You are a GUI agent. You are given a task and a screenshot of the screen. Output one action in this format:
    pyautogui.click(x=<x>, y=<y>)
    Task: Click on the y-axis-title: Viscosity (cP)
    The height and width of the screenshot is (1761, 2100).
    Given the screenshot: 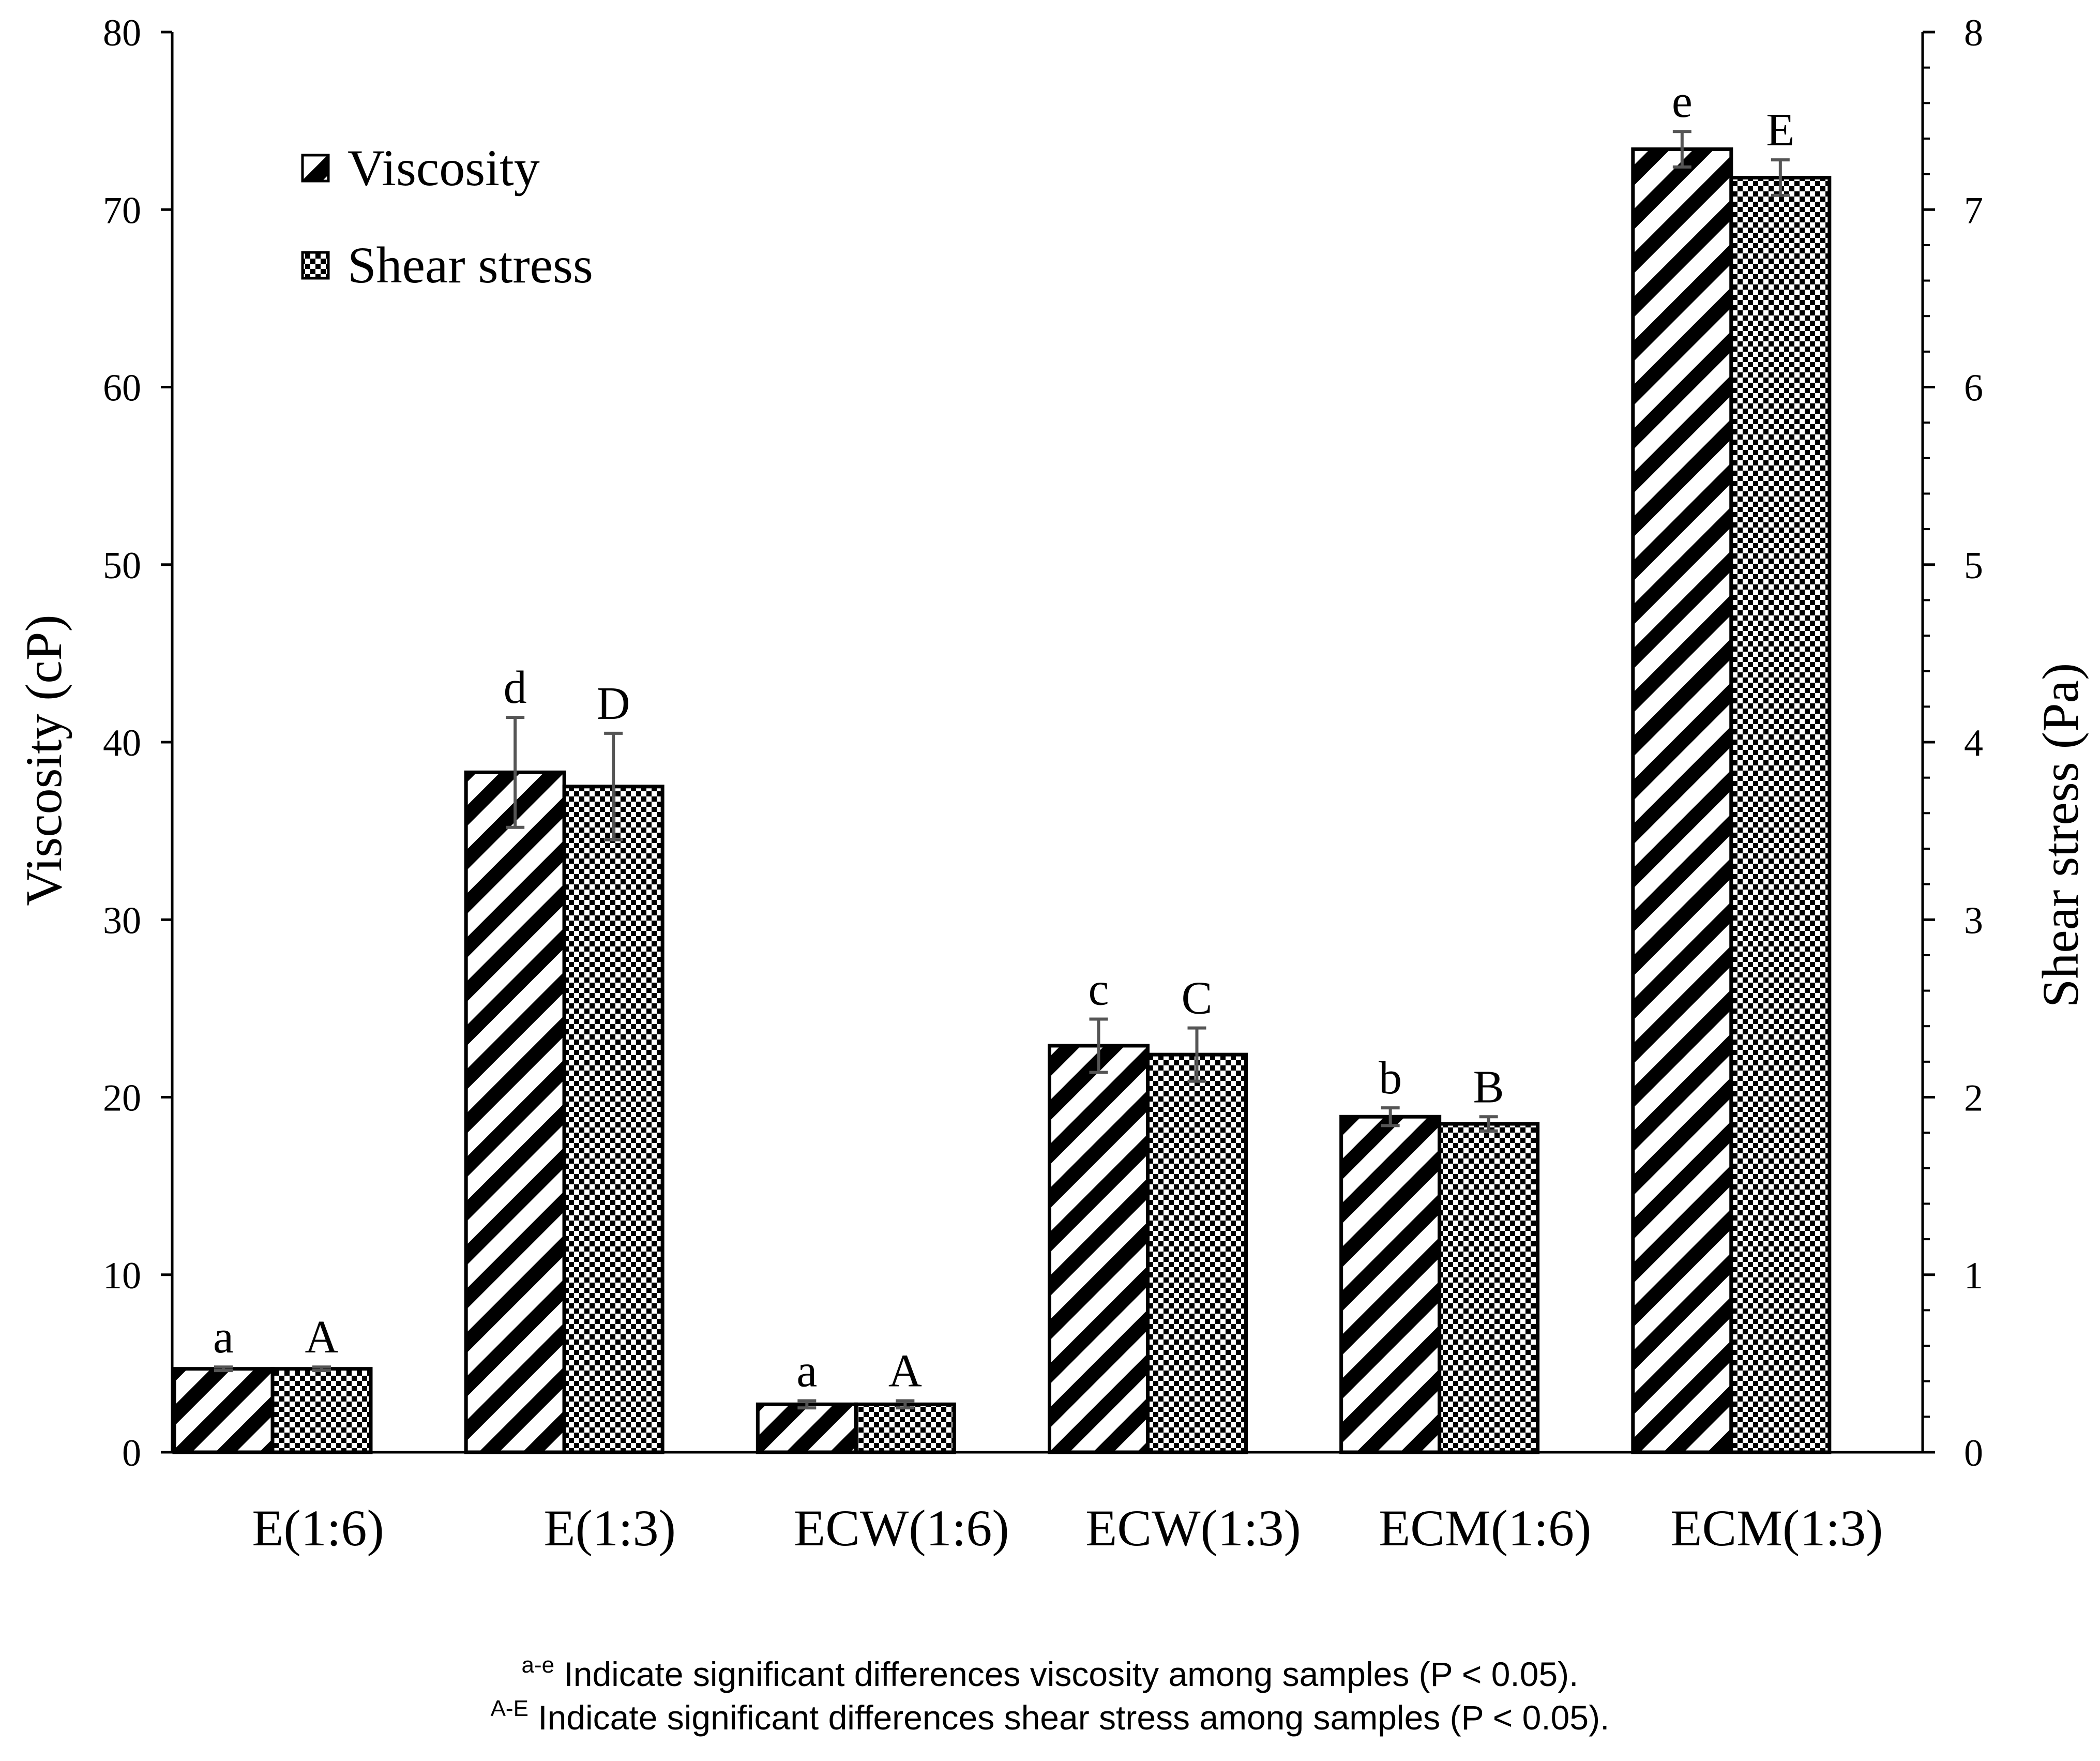 What is the action you would take?
    pyautogui.click(x=43, y=760)
    